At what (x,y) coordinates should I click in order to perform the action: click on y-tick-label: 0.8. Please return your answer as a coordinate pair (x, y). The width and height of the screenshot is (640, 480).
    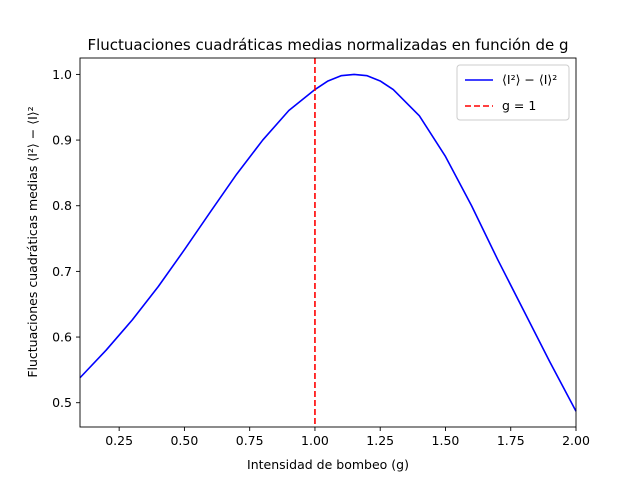
    Looking at the image, I should click on (62, 205).